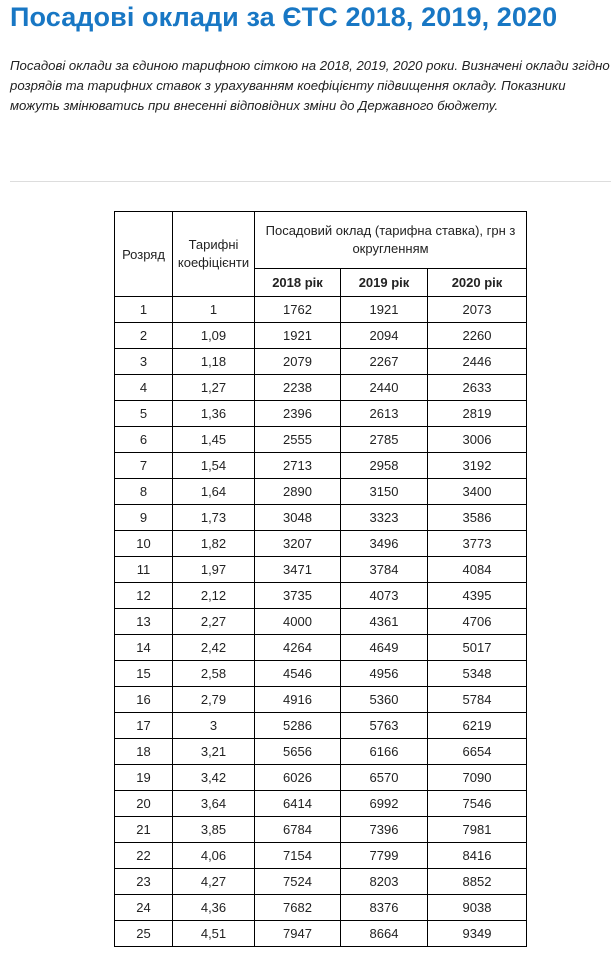  What do you see at coordinates (213, 751) in the screenshot?
I see `cell-coefficient: 3,21` at bounding box center [213, 751].